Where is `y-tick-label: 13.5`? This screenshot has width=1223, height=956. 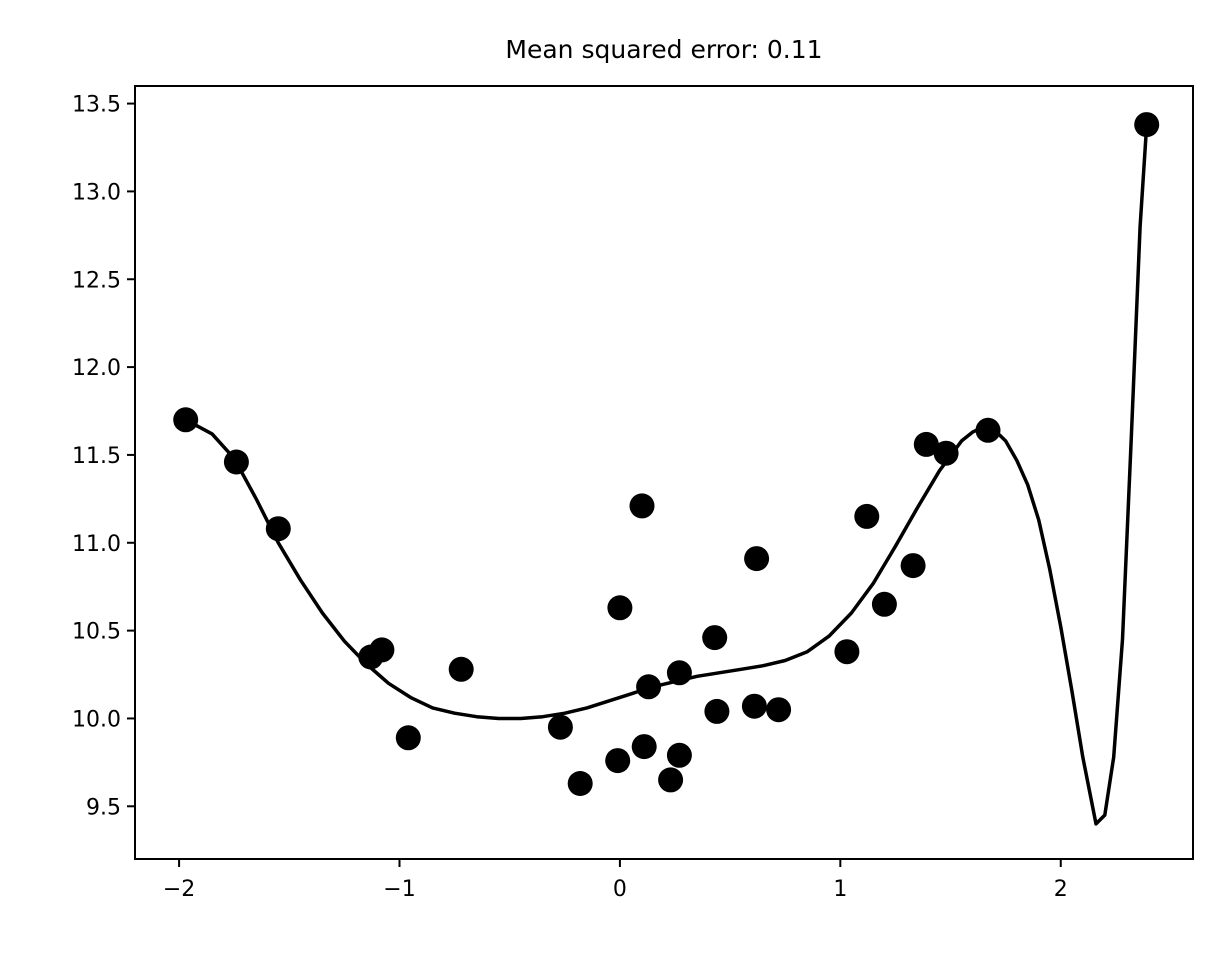 y-tick-label: 13.5 is located at coordinates (96, 105).